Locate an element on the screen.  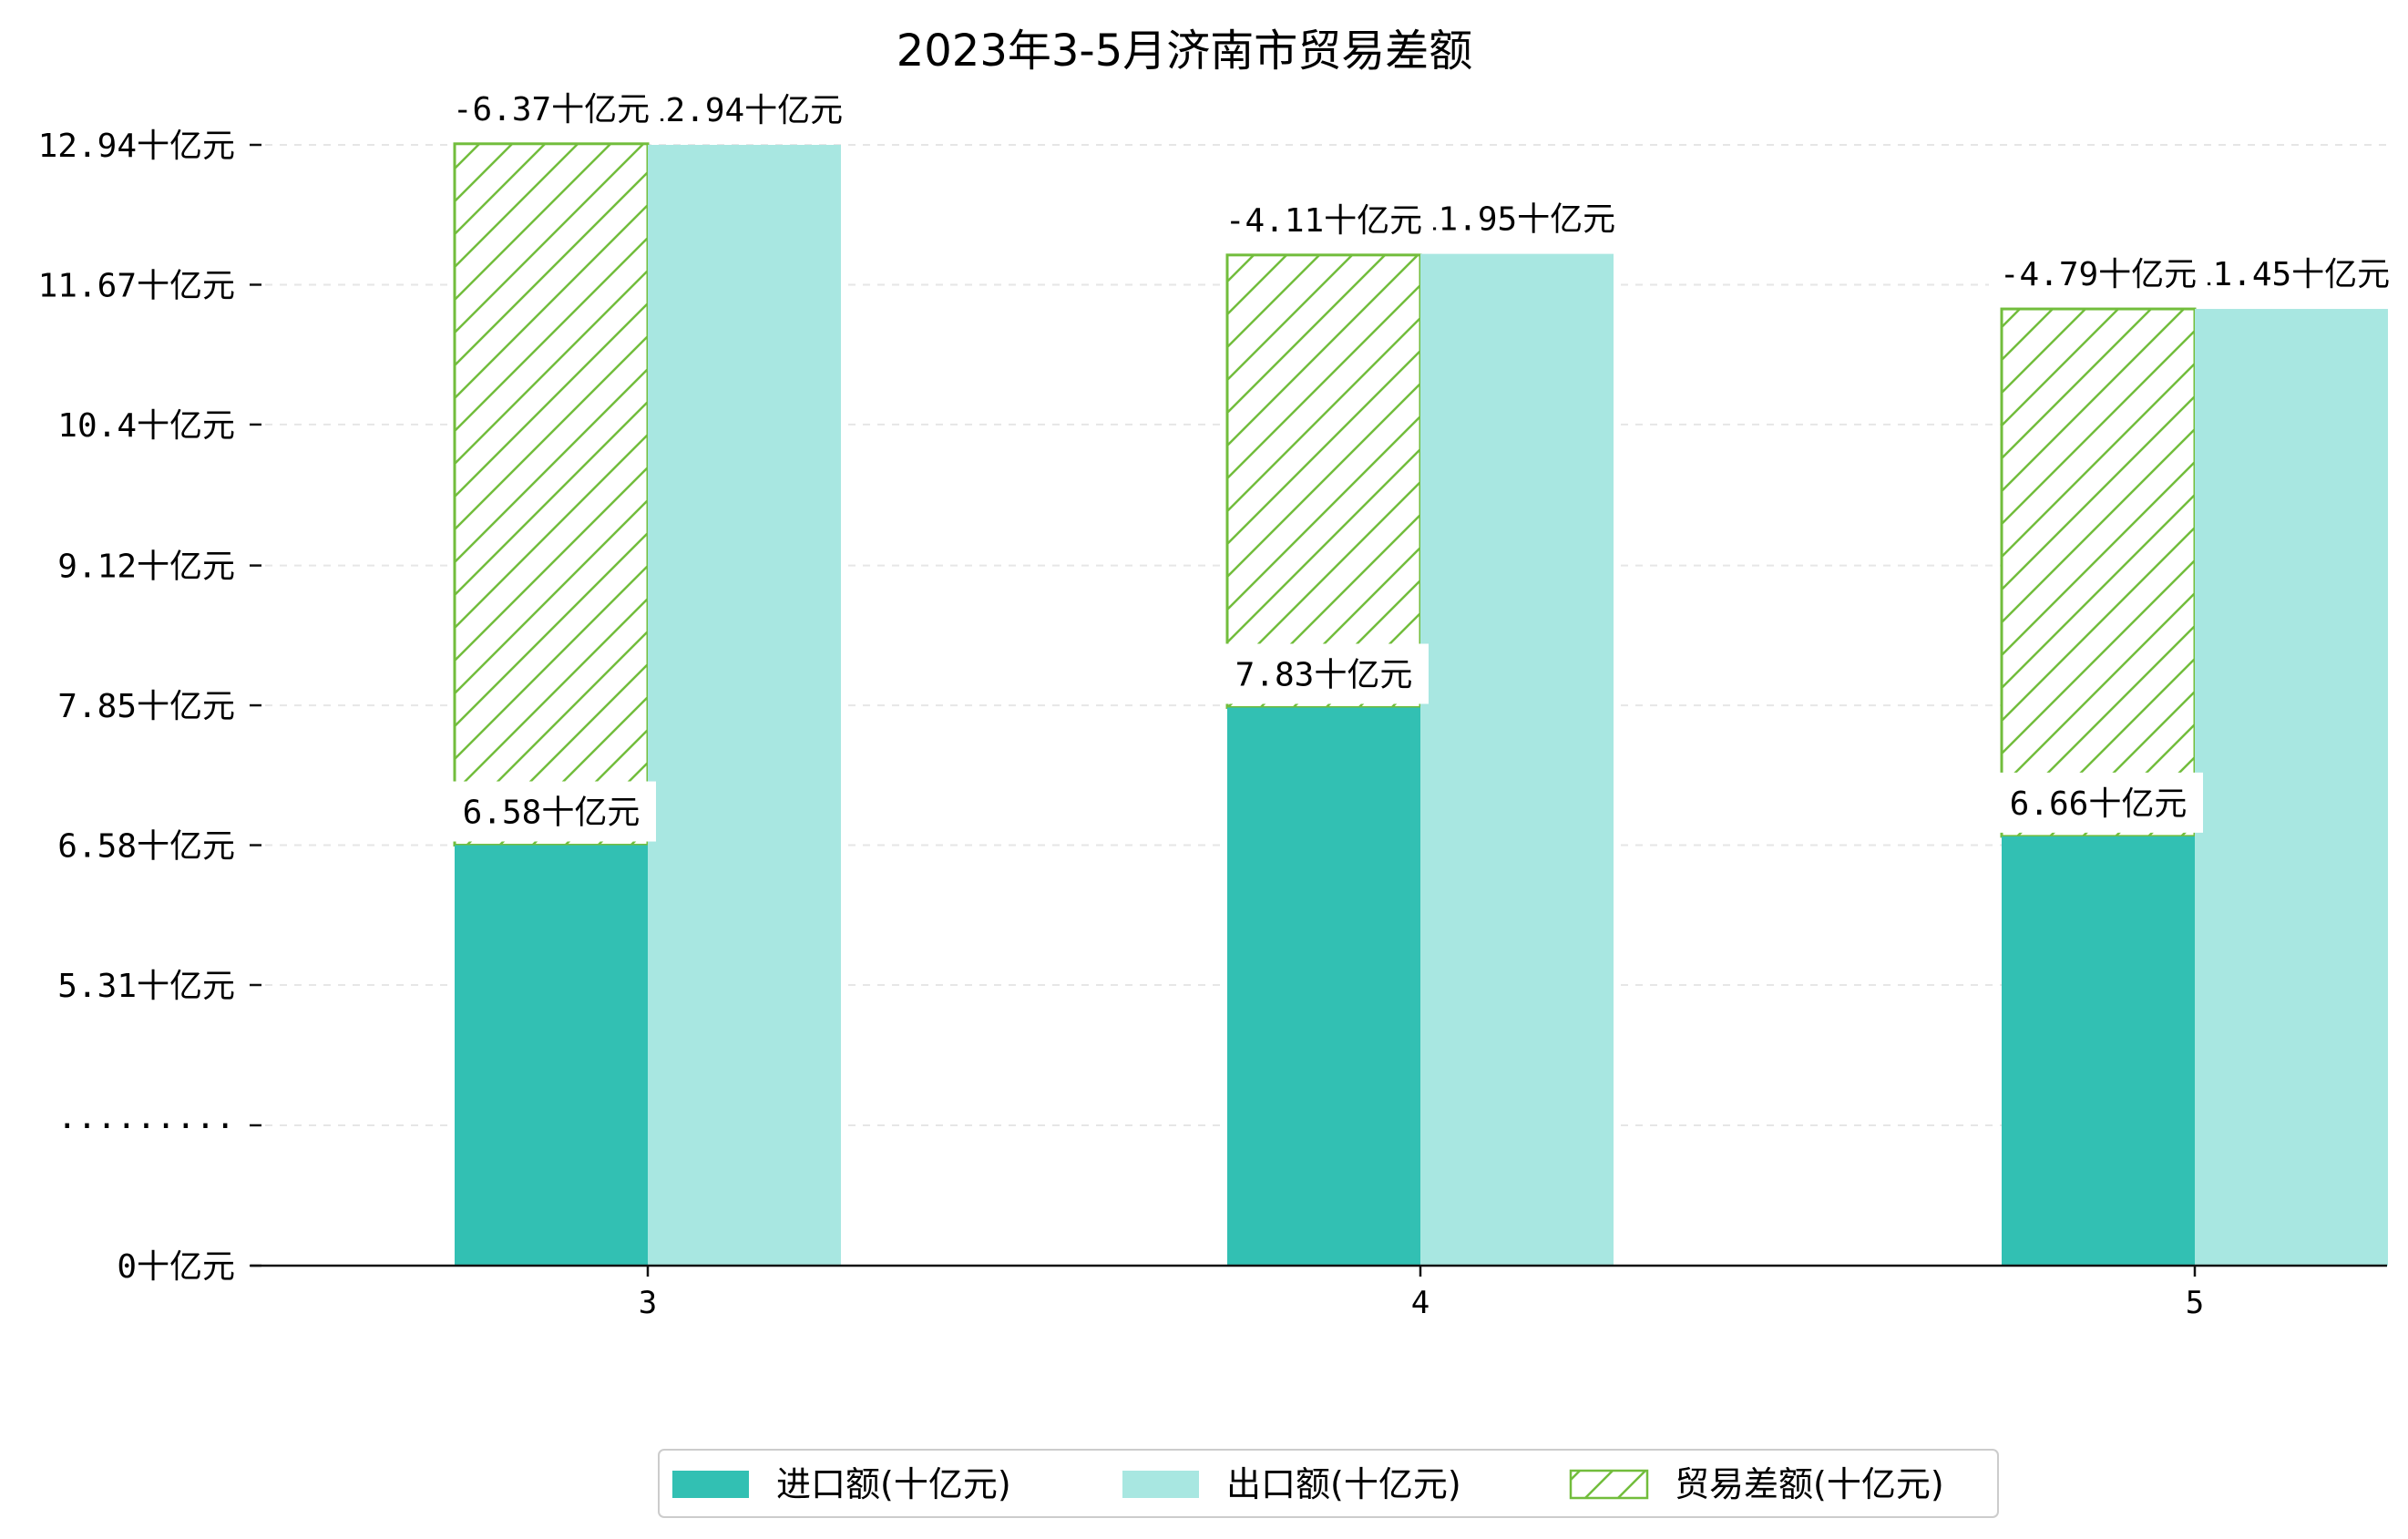
legend-swatch-exports is located at coordinates (1160, 1485).